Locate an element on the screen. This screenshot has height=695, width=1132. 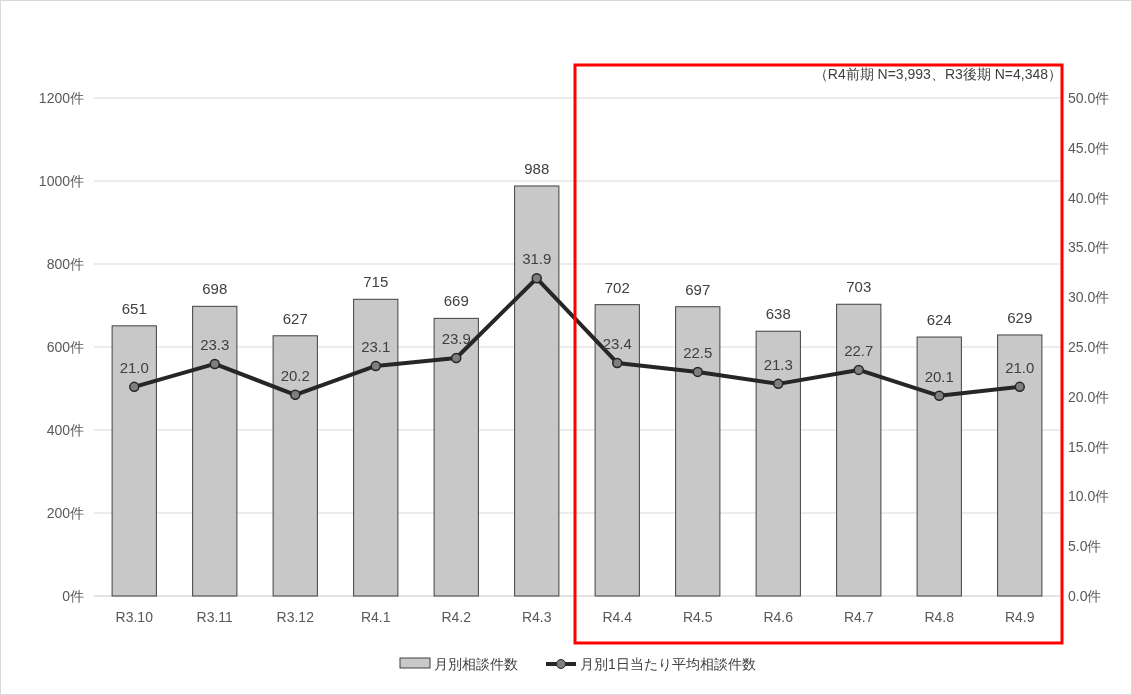
y2-tick-label: 0.0件 is located at coordinates (1085, 596).